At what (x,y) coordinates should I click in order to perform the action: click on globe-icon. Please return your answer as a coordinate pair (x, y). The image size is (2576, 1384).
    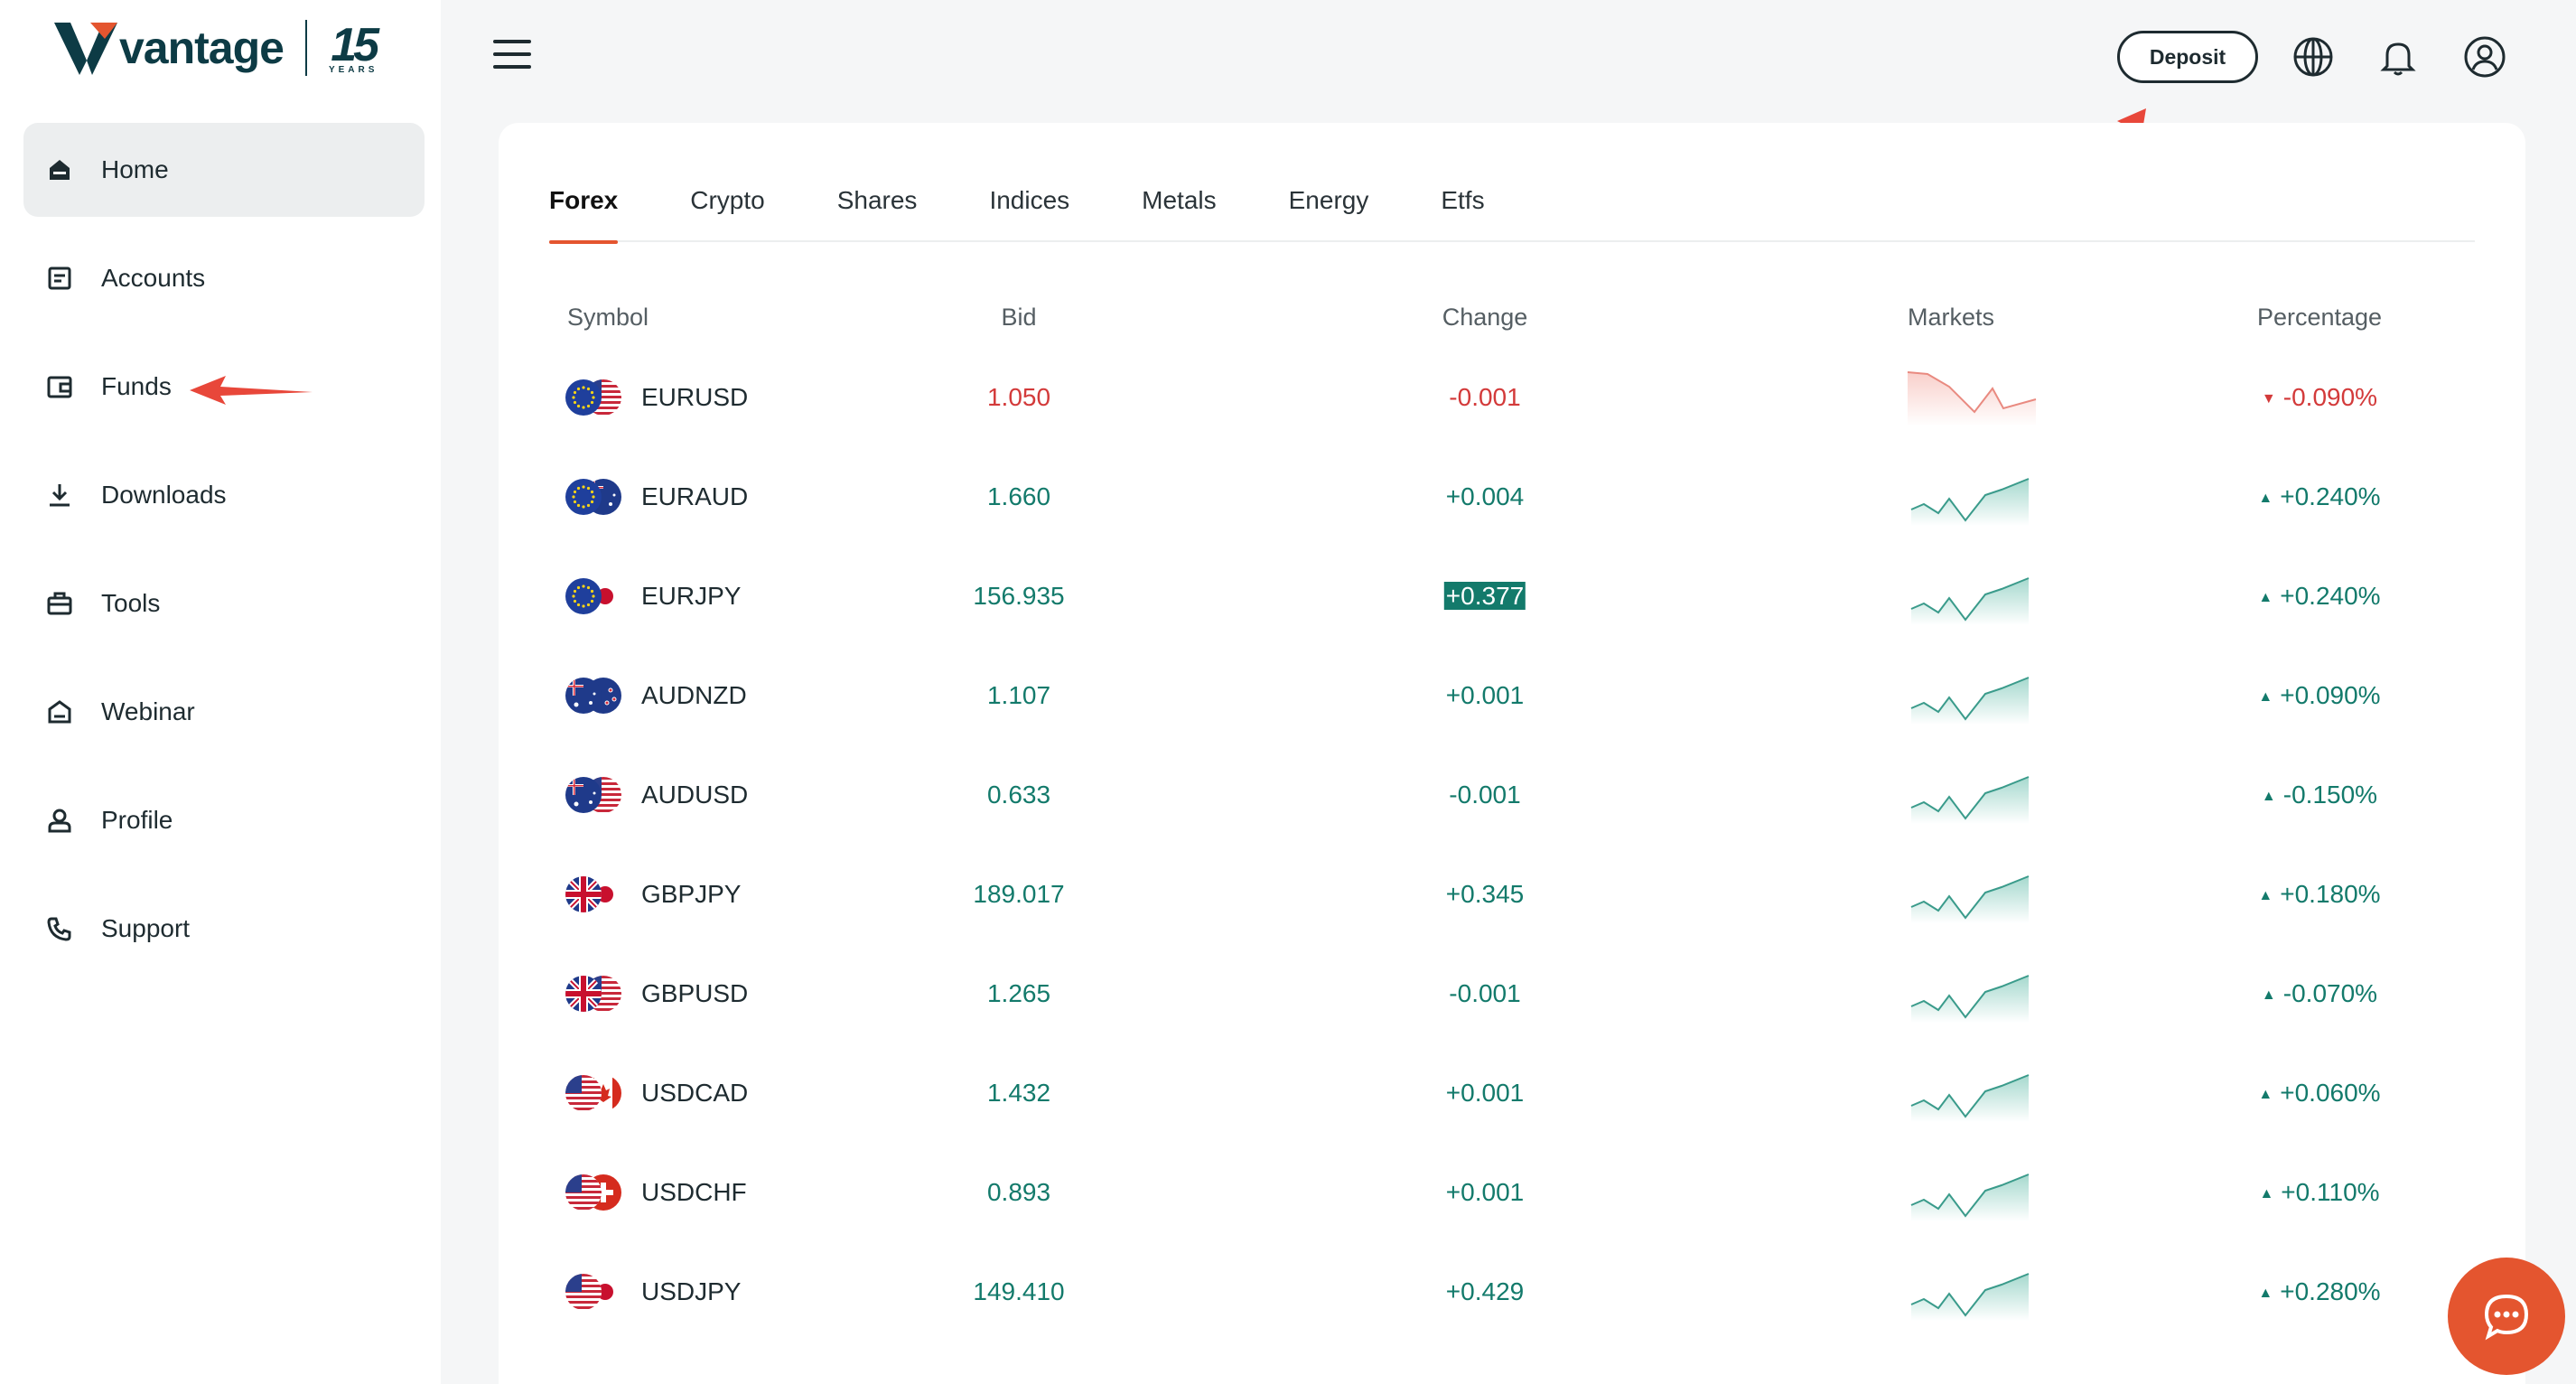
    Looking at the image, I should click on (2313, 56).